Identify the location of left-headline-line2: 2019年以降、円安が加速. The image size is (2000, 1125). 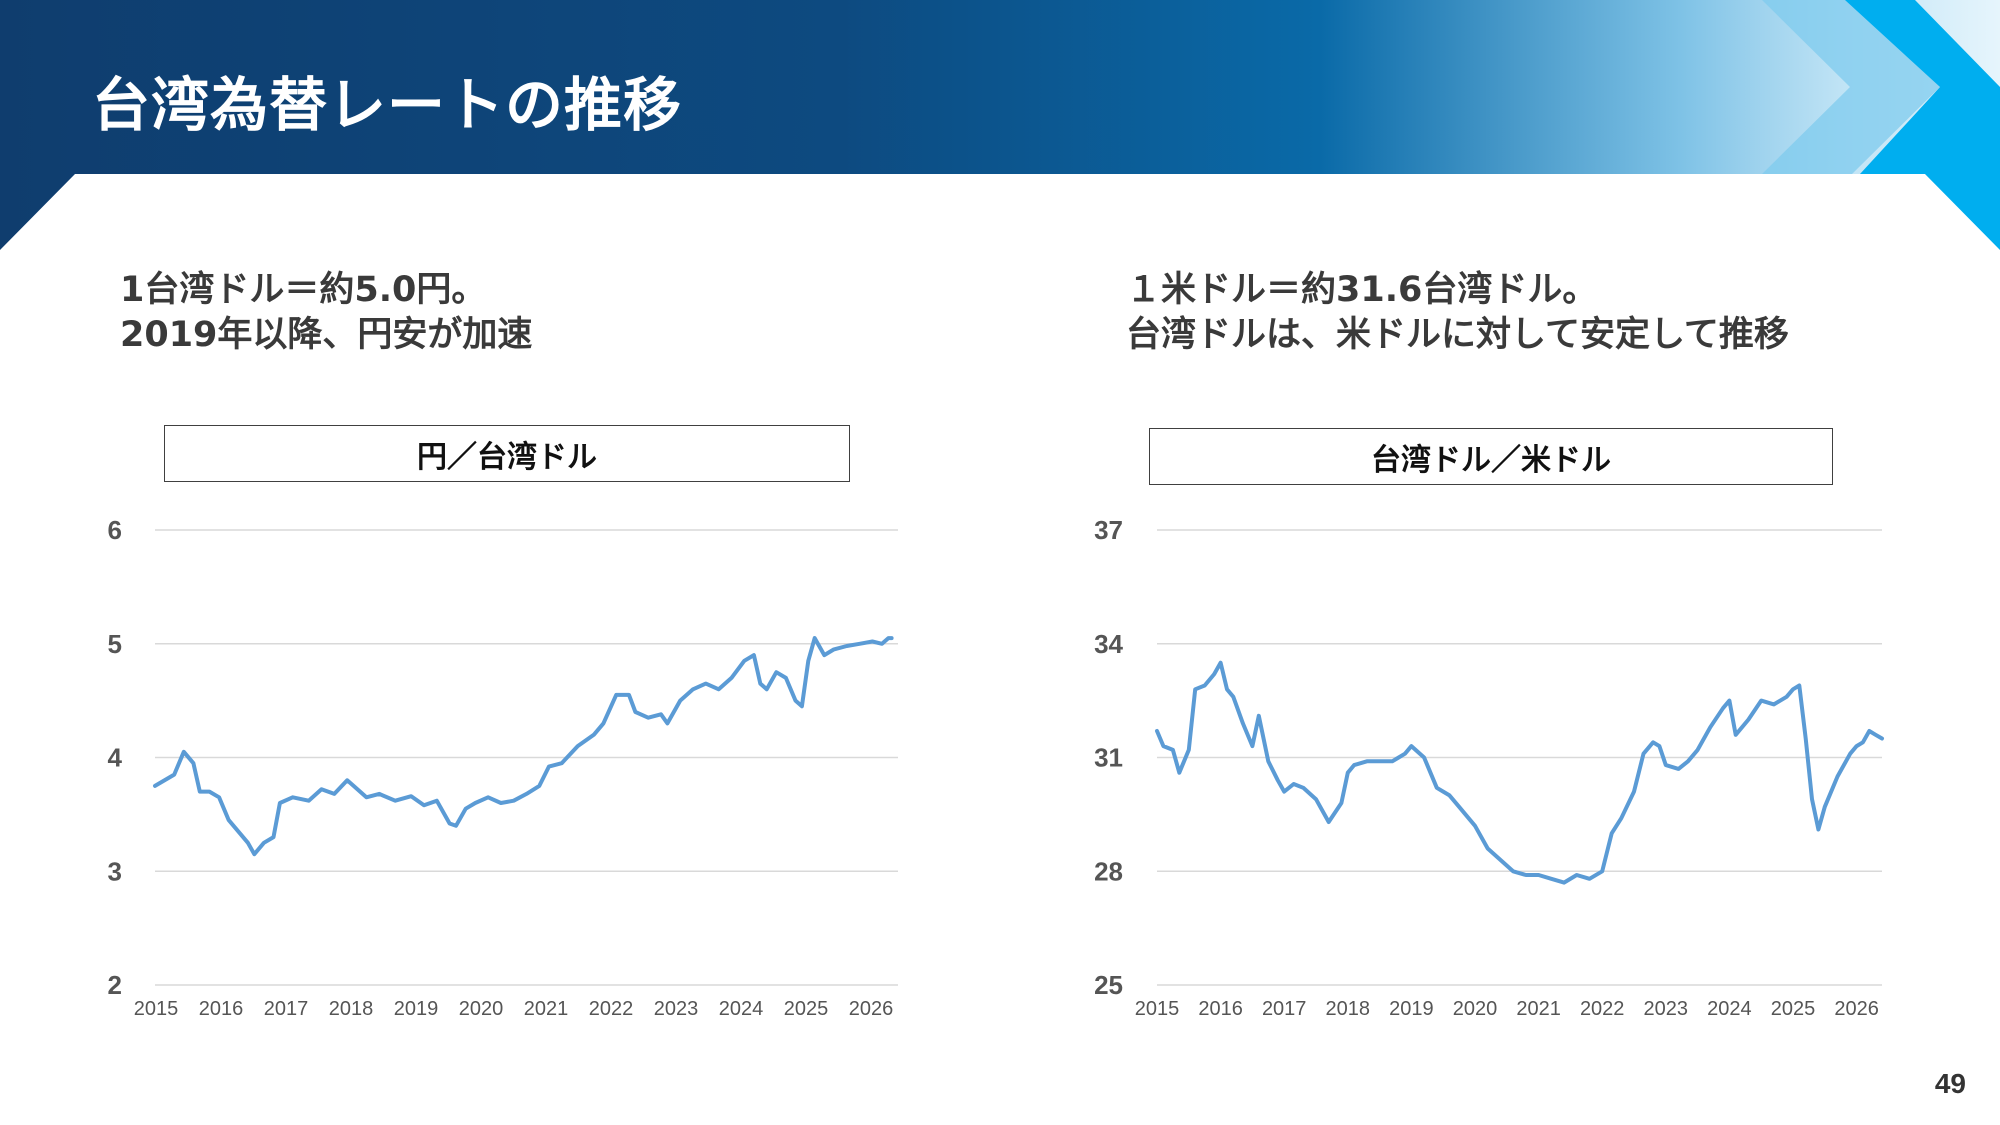
(326, 335).